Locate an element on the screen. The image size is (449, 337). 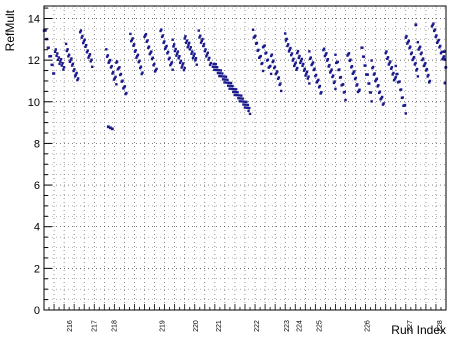
y-tick-label: 14 is located at coordinates (34, 19).